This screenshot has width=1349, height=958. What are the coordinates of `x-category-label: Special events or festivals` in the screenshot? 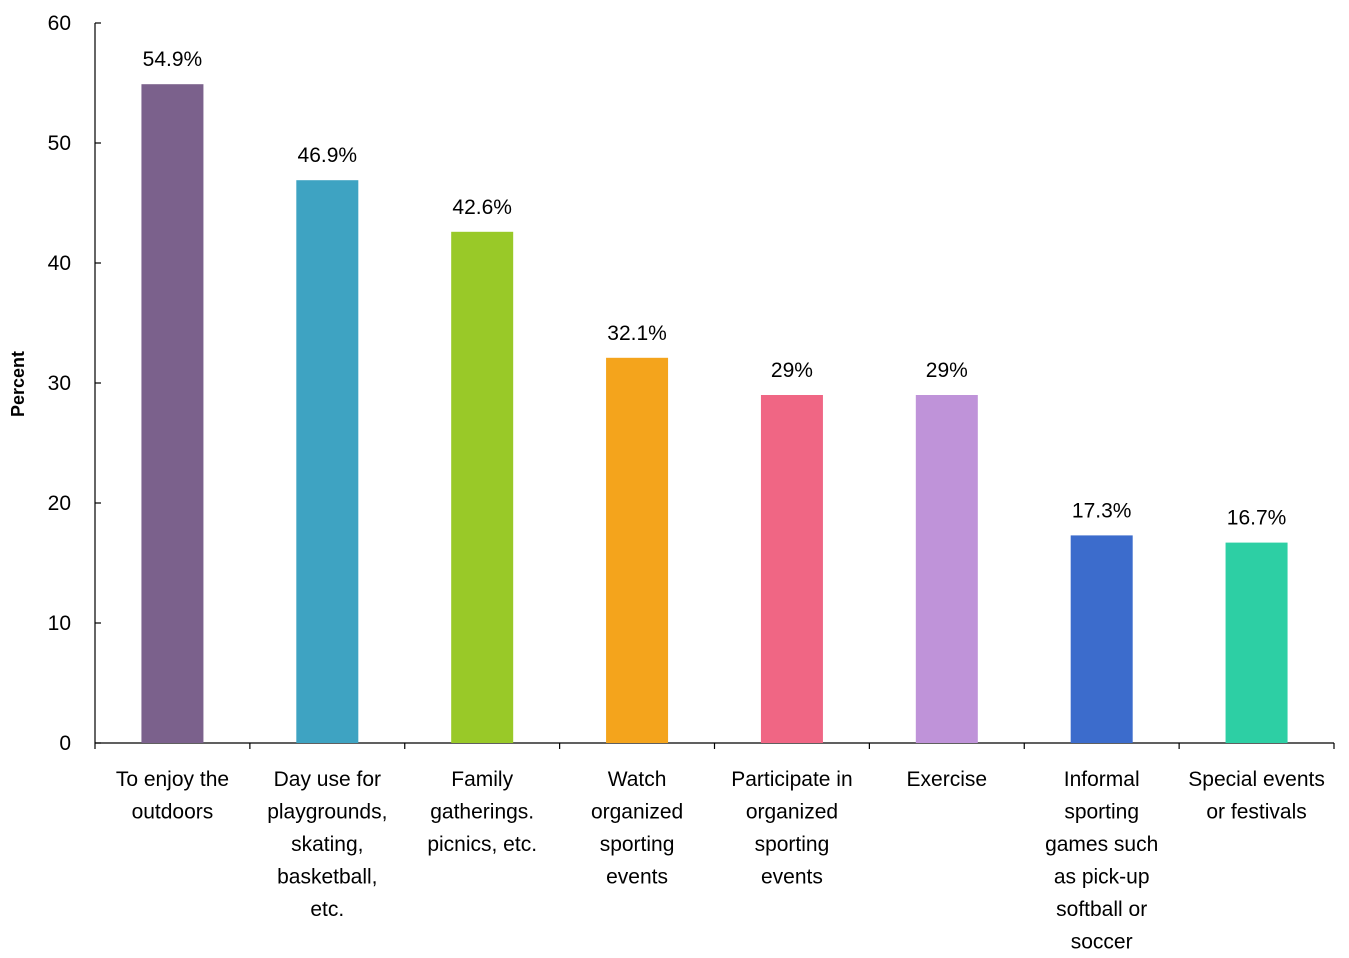 It's located at (1256, 796).